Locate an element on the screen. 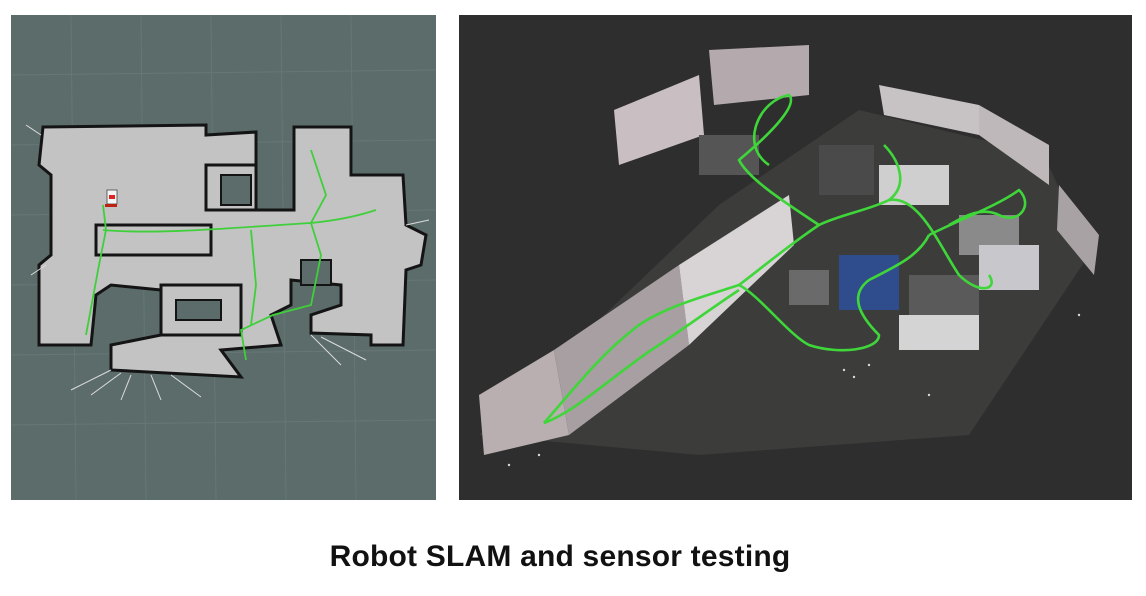 This screenshot has height=596, width=1146. robot-trajectory is located at coordinates (231, 255).